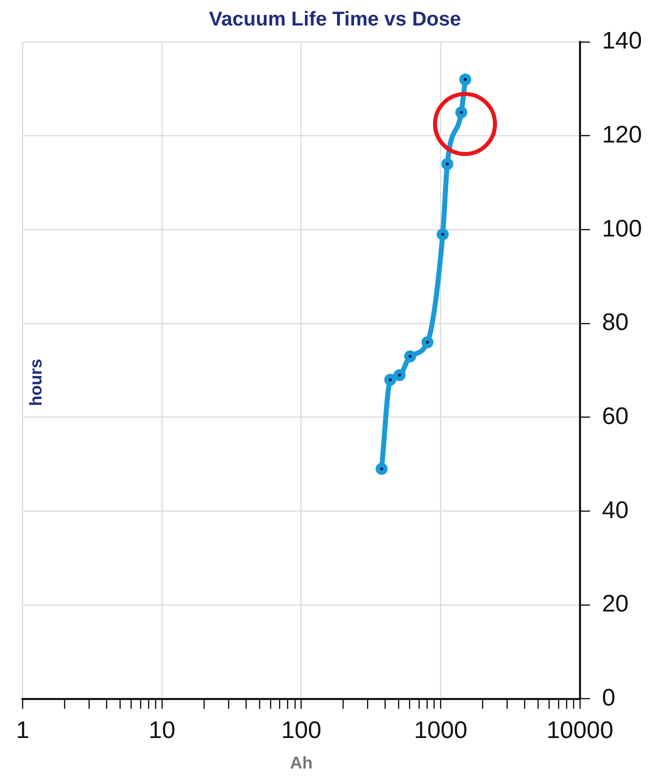 The width and height of the screenshot is (670, 782). I want to click on y-tick-label: 20, so click(615, 604).